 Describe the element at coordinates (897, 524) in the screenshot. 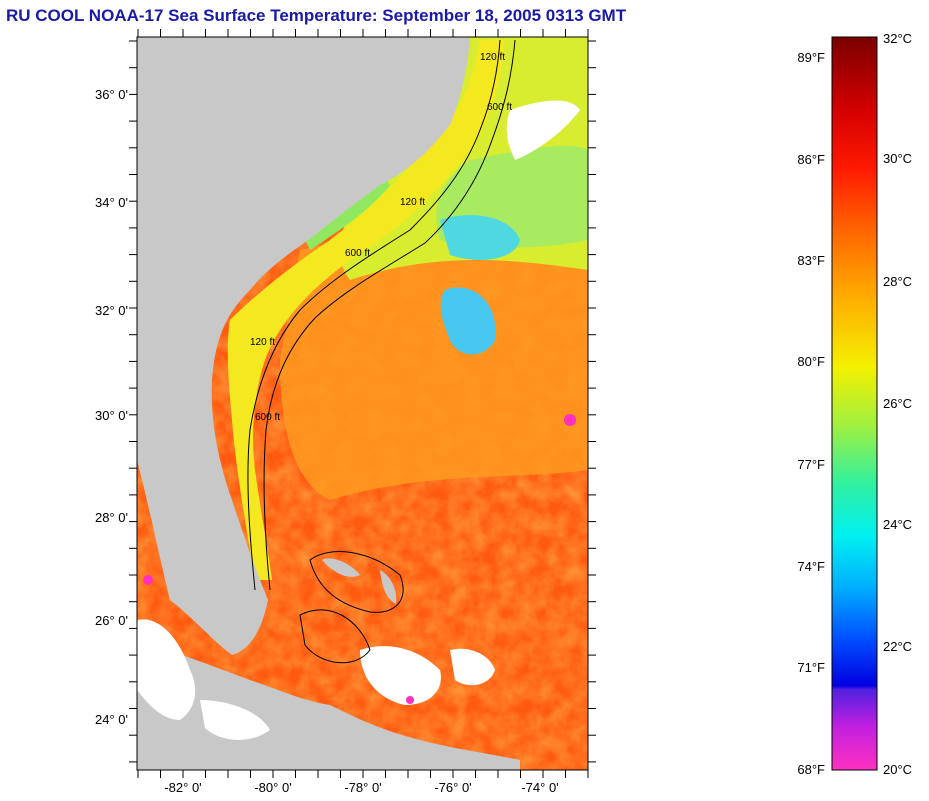

I see `colorbar-c-label: 24°C` at that location.